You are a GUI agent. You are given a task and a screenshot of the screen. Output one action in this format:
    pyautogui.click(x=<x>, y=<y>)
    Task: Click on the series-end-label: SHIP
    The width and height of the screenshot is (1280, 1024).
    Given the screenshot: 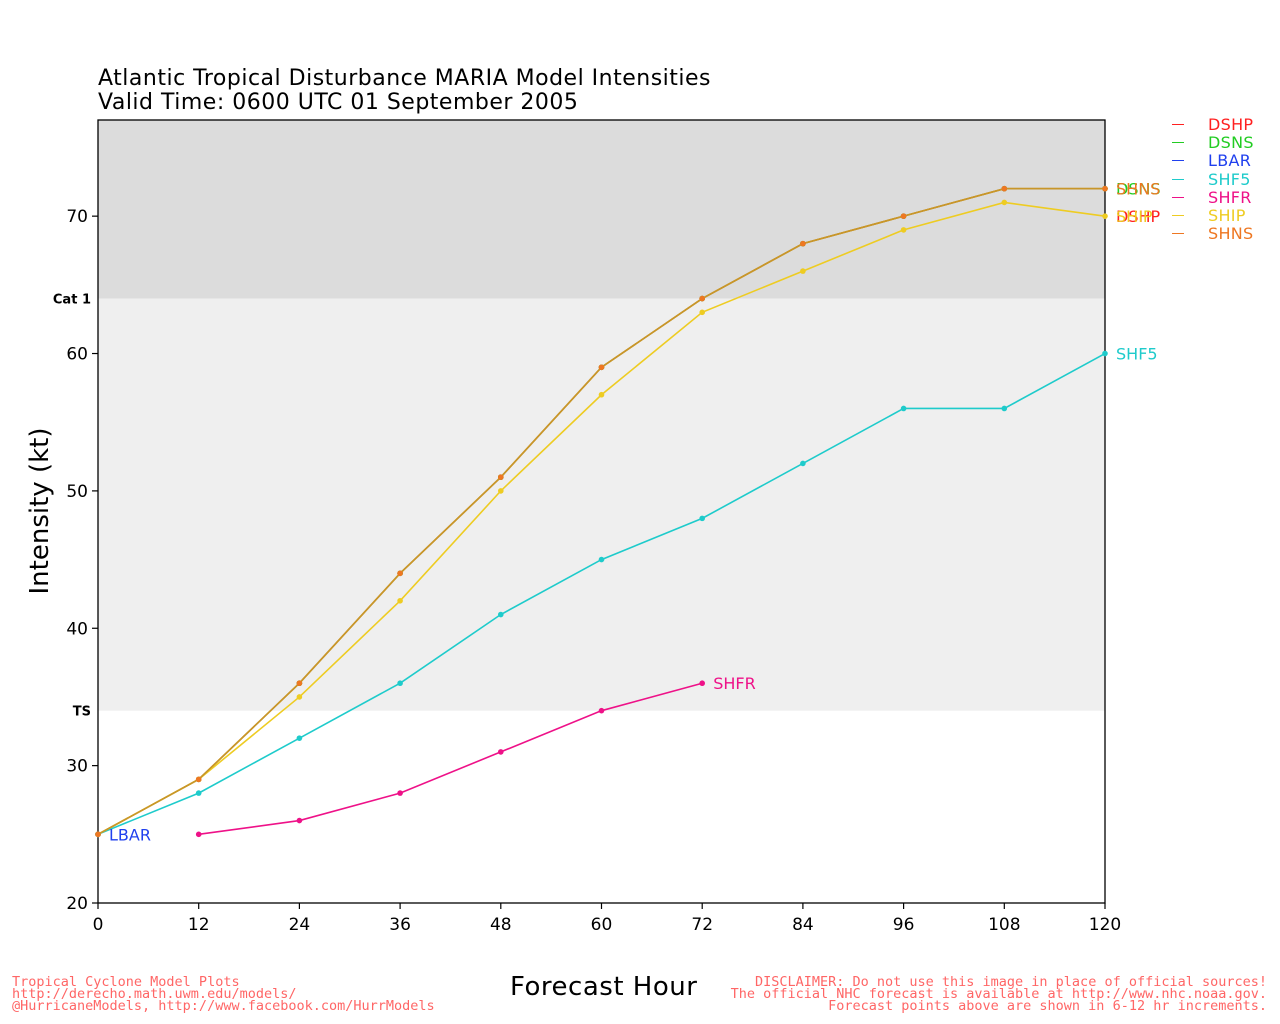 What is the action you would take?
    pyautogui.click(x=1134, y=216)
    